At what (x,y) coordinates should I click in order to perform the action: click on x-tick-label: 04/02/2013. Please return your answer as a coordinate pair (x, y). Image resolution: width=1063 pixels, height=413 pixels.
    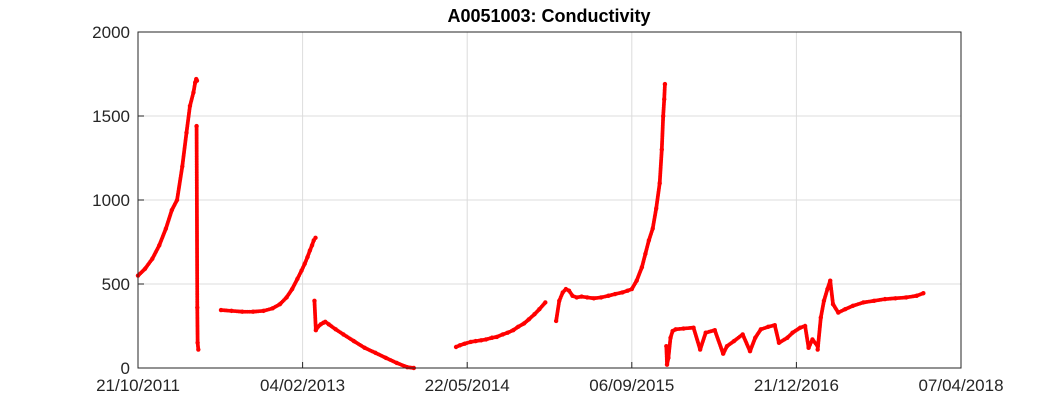
    Looking at the image, I should click on (302, 385).